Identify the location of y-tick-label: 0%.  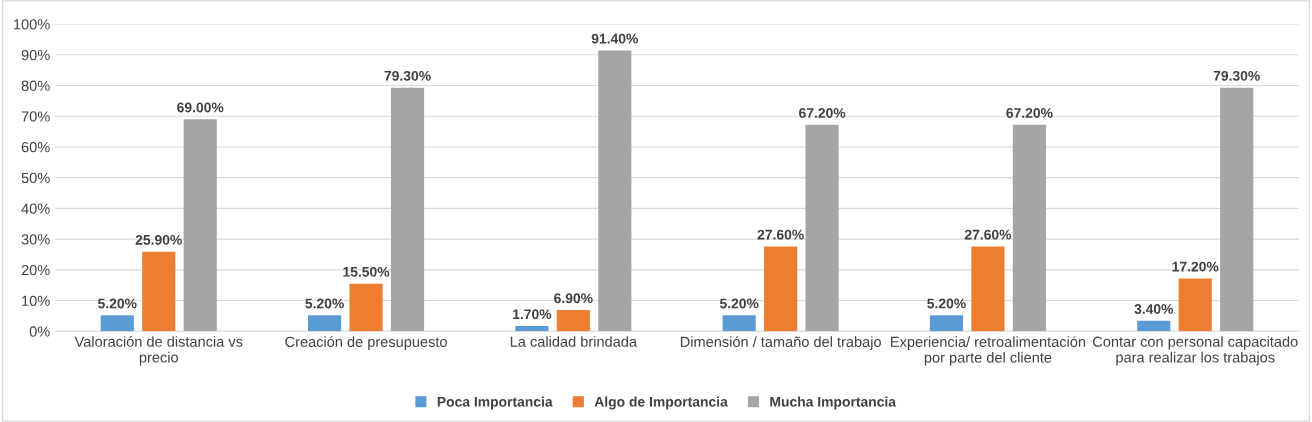
(39, 331).